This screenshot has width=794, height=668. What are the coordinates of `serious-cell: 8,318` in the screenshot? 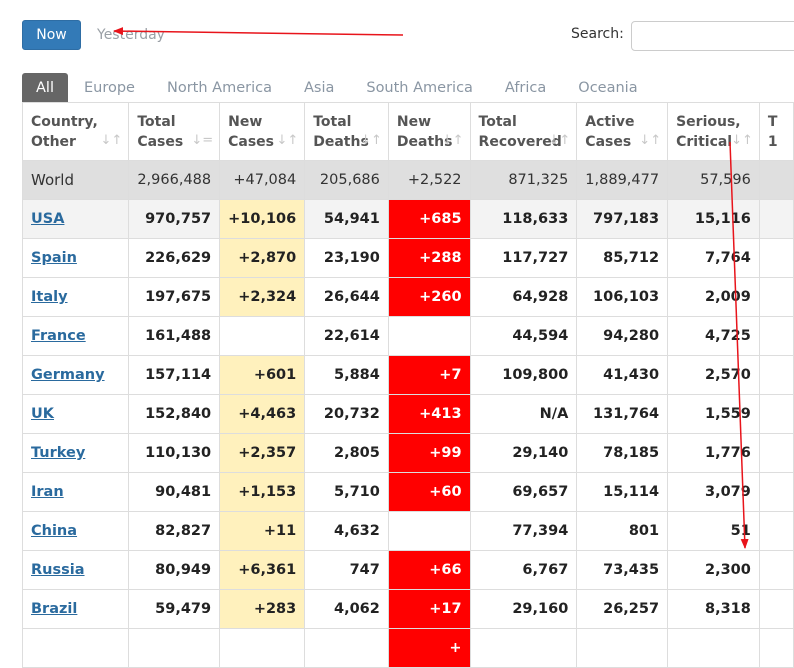 It's located at (713, 609).